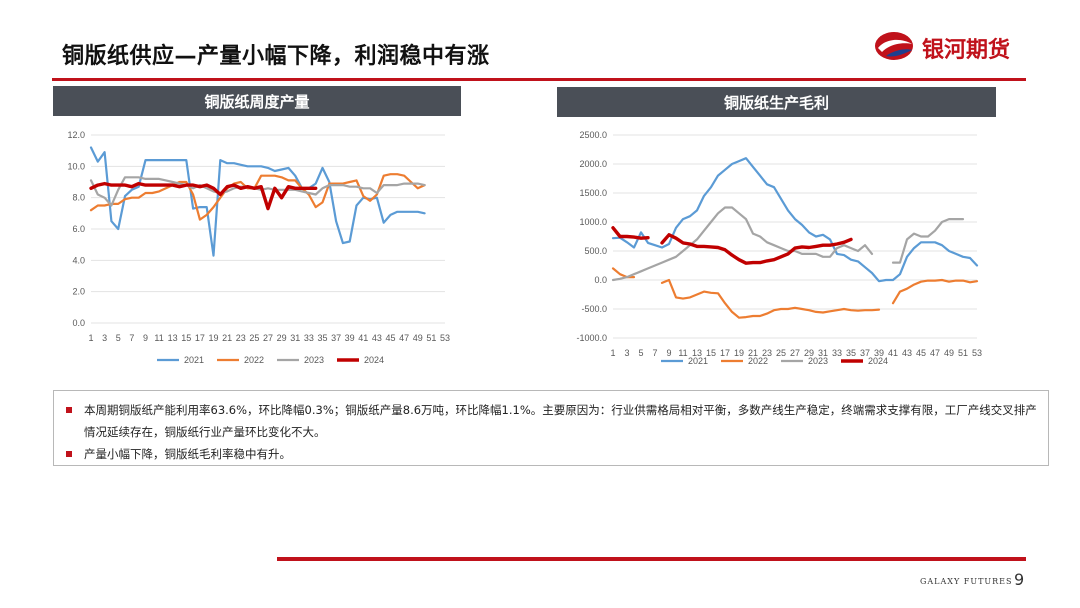 Image resolution: width=1080 pixels, height=608 pixels. What do you see at coordinates (591, 338) in the screenshot?
I see `y-tick-label: -1000.0` at bounding box center [591, 338].